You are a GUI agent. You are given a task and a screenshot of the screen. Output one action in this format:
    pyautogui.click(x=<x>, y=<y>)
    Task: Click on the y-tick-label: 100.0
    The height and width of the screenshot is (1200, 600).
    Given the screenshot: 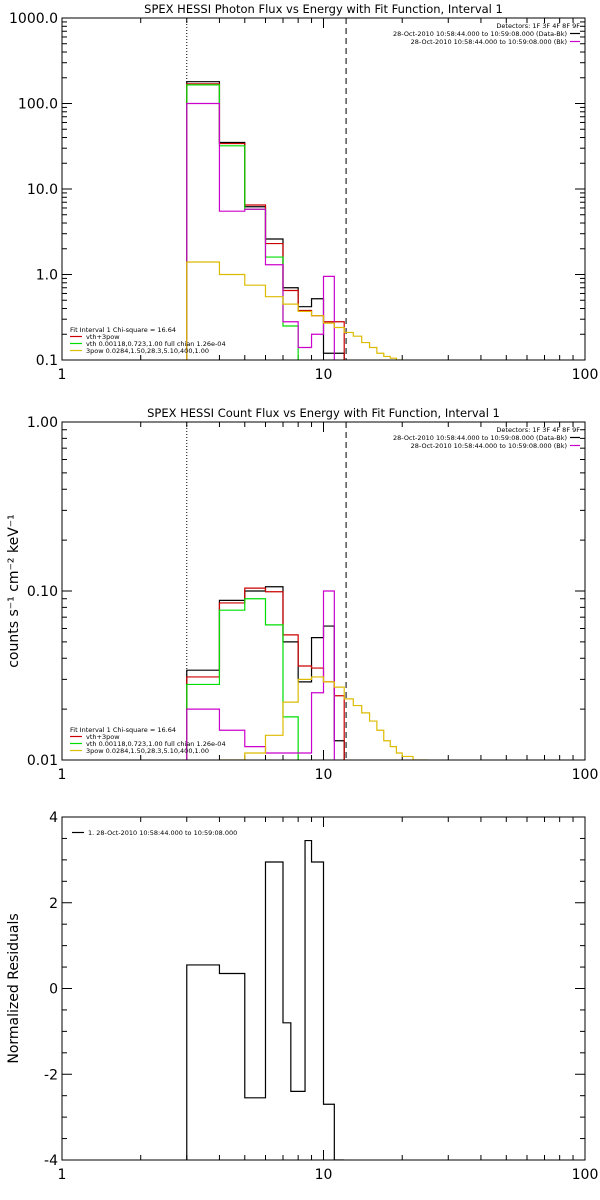 What is the action you would take?
    pyautogui.click(x=38, y=105)
    